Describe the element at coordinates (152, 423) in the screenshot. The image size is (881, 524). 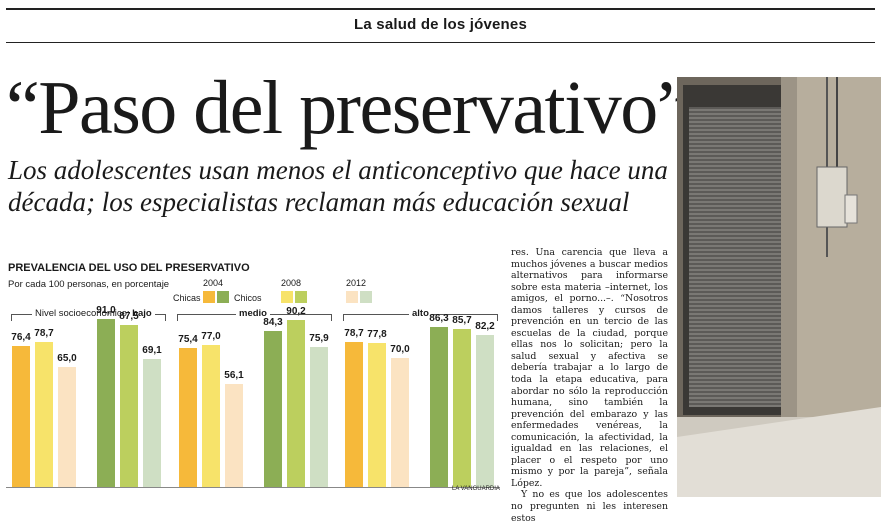
I see `bar-bajo-chicos-2012` at that location.